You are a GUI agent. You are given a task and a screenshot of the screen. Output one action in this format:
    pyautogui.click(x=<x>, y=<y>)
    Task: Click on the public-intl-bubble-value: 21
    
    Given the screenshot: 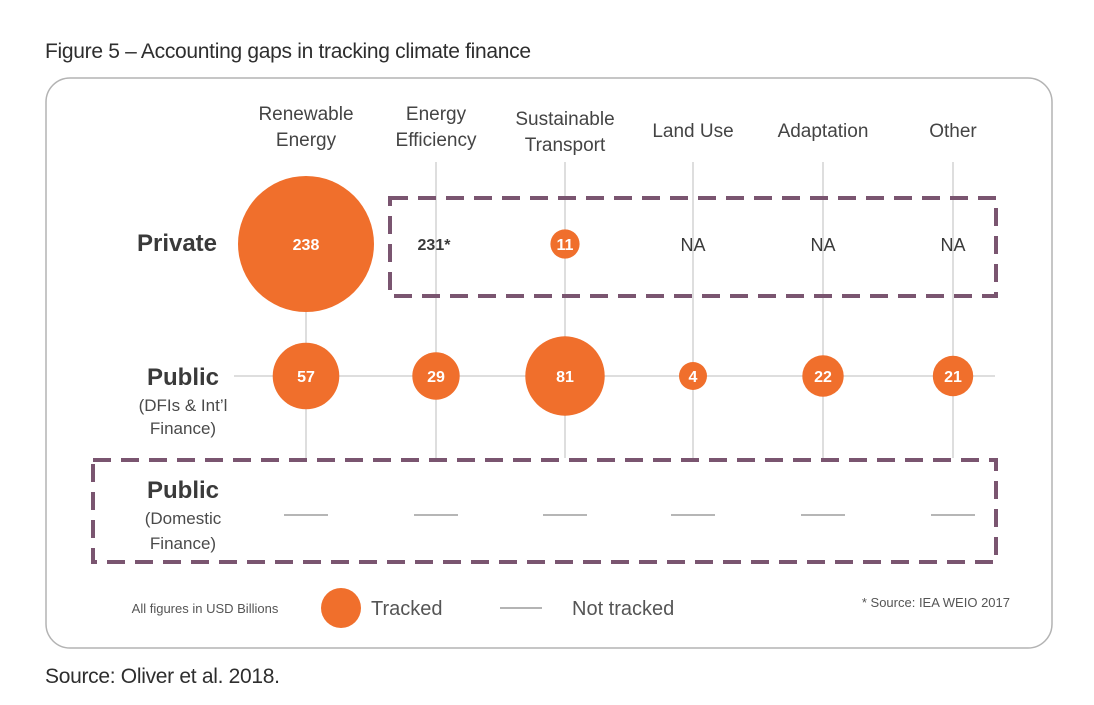 What is the action you would take?
    pyautogui.click(x=953, y=377)
    